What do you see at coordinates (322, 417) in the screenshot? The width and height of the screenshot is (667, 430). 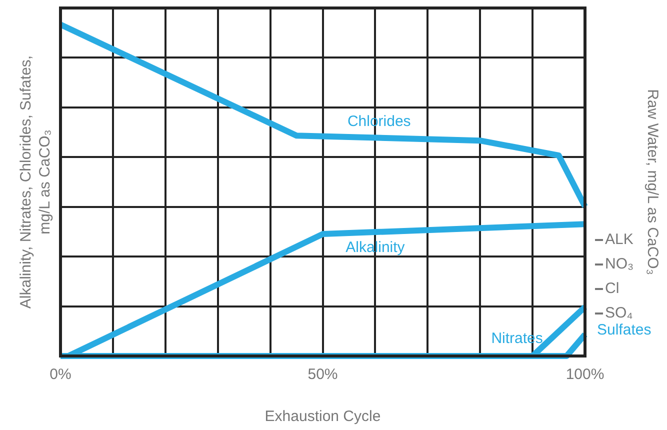 I see `x-axis-title: Exhaustion Cycle` at bounding box center [322, 417].